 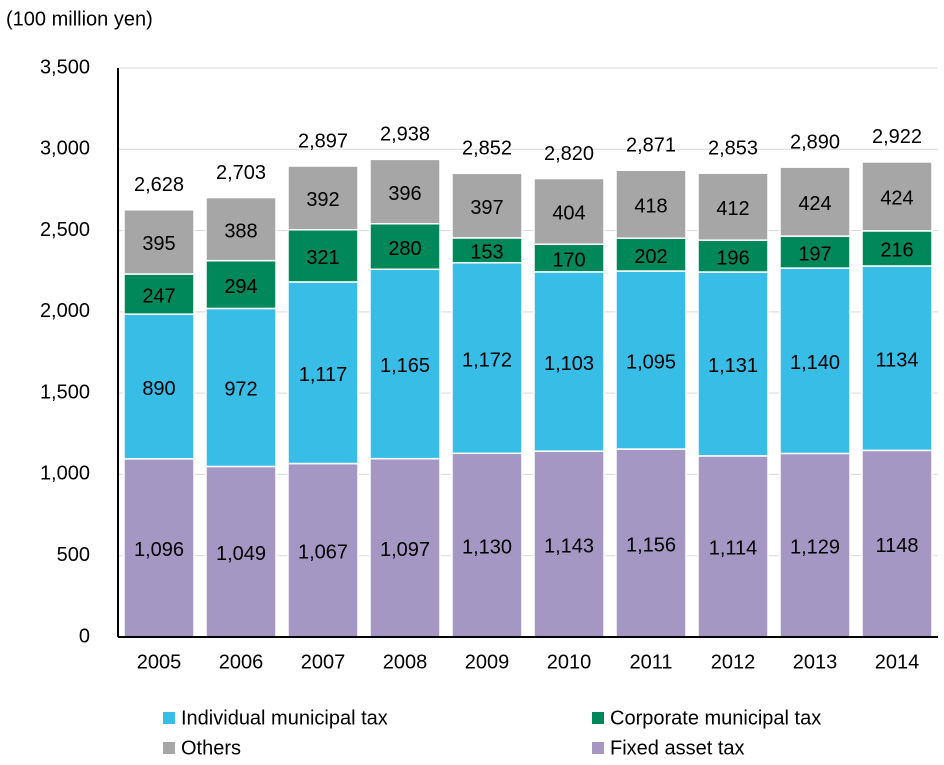 I want to click on data-label: 1,114, so click(x=733, y=549).